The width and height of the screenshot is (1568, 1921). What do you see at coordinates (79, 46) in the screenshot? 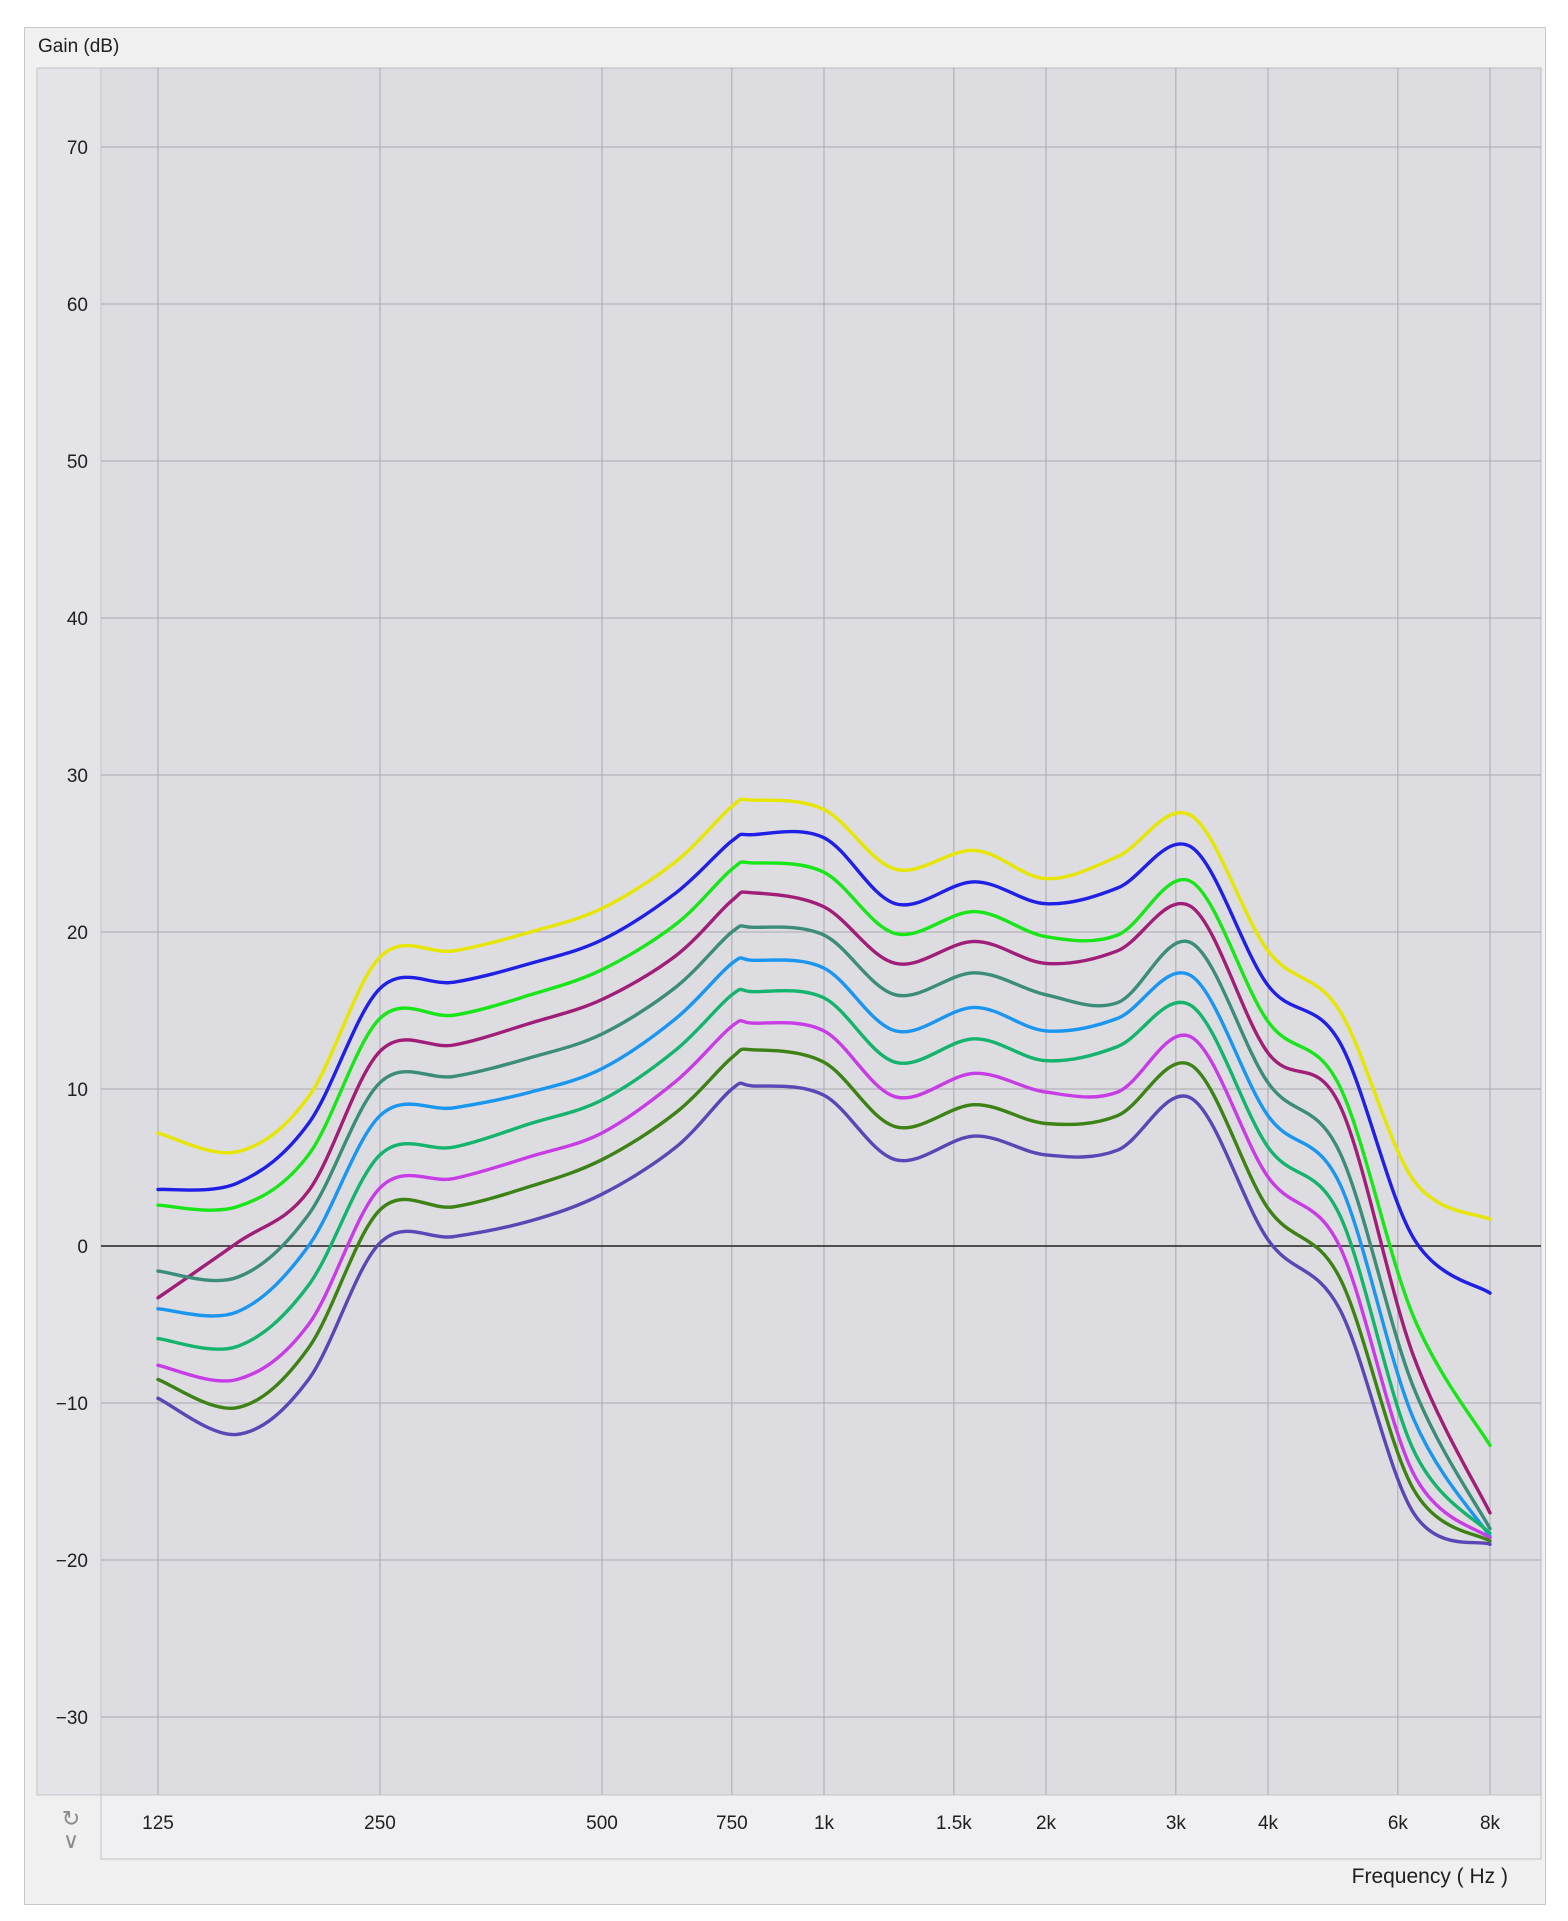
I see `y-axis-title: Gain (dB)` at bounding box center [79, 46].